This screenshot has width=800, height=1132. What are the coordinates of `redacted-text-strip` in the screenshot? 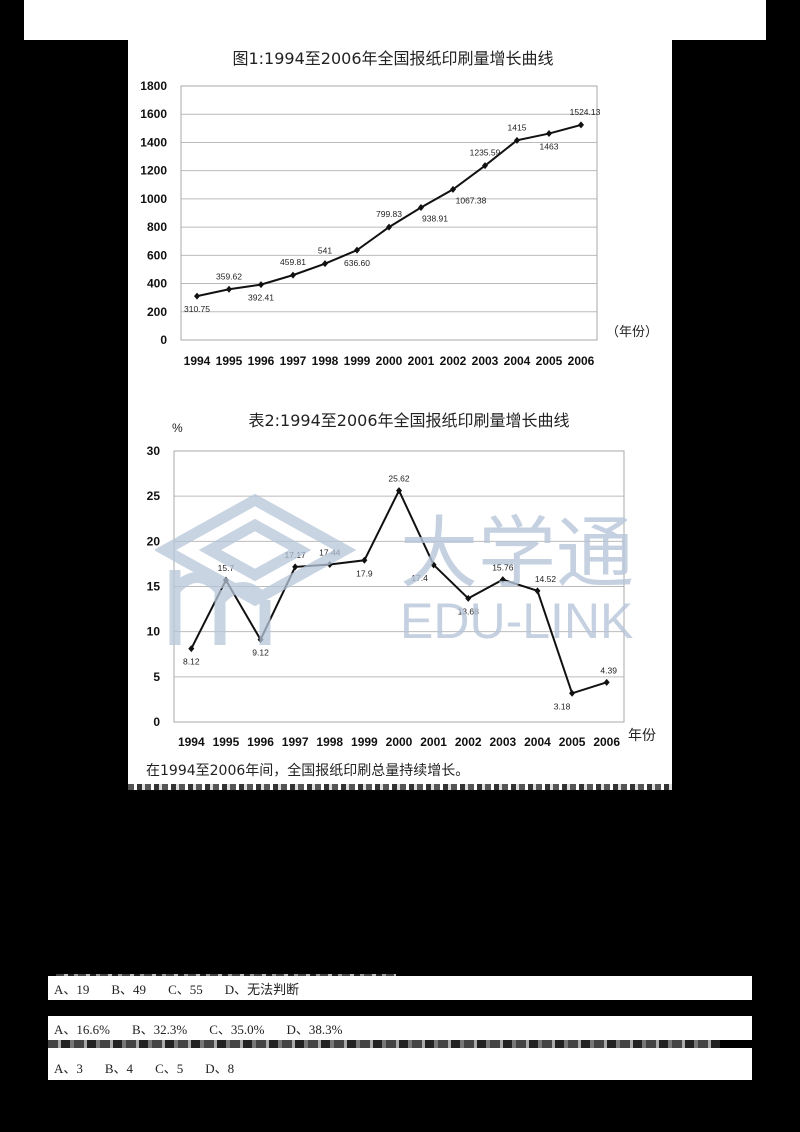 It's located at (400, 787).